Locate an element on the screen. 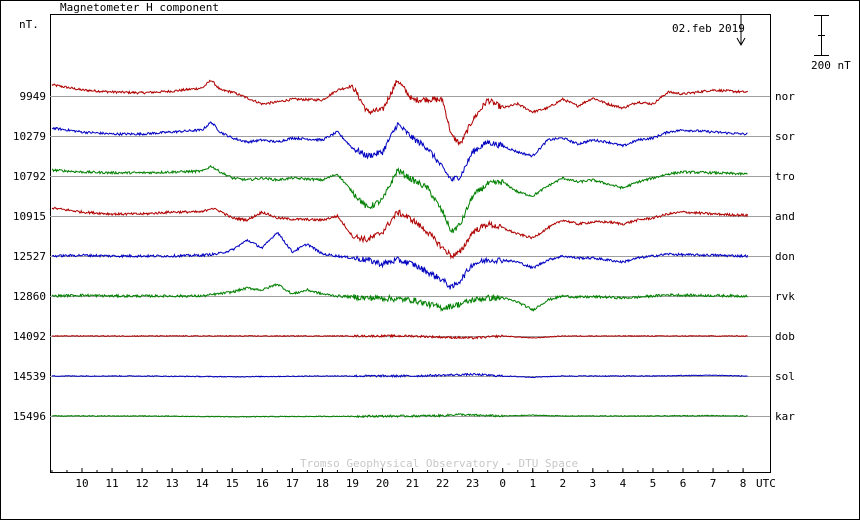  trace-and is located at coordinates (400, 233).